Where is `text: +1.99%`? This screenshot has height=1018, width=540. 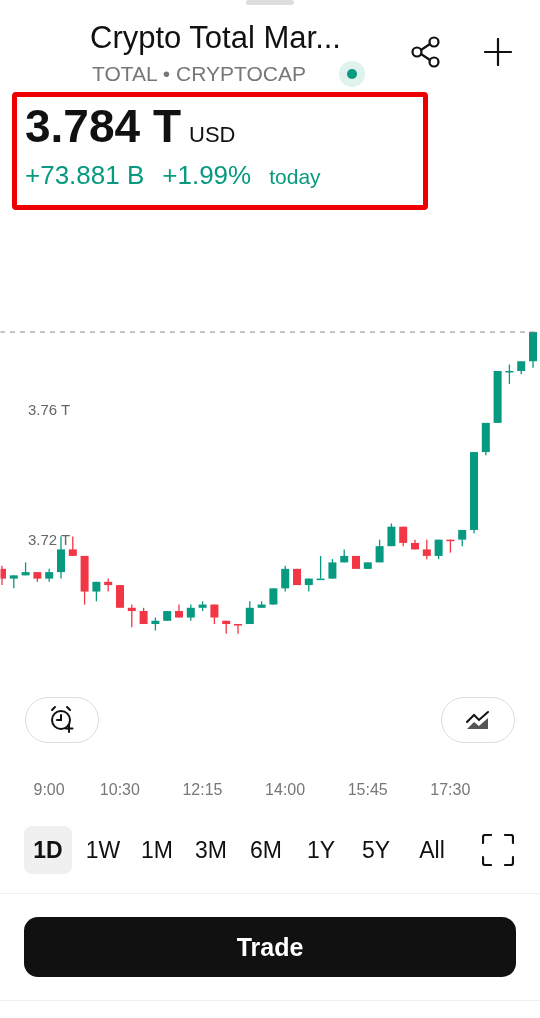 text: +1.99% is located at coordinates (207, 175).